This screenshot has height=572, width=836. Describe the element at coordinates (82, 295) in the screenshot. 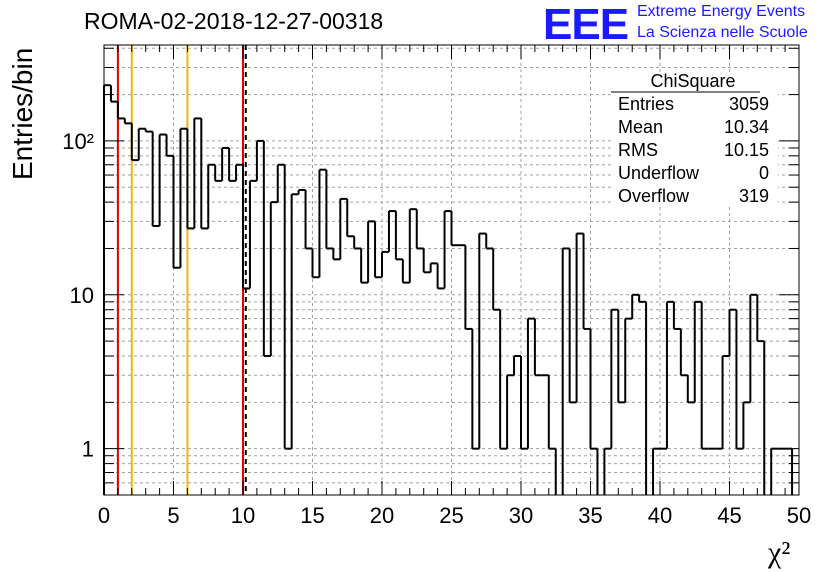

I see `y-tick-label: 10` at that location.